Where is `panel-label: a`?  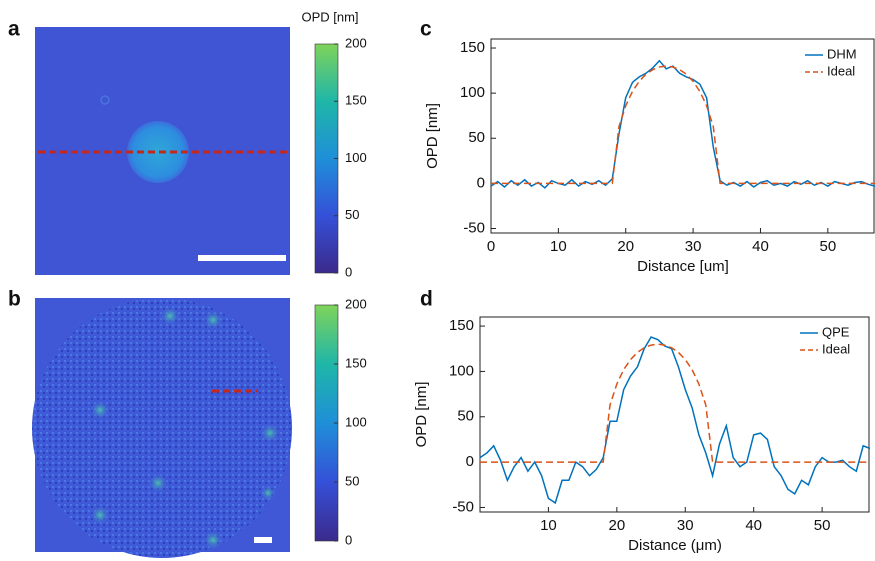 panel-label: a is located at coordinates (14, 29).